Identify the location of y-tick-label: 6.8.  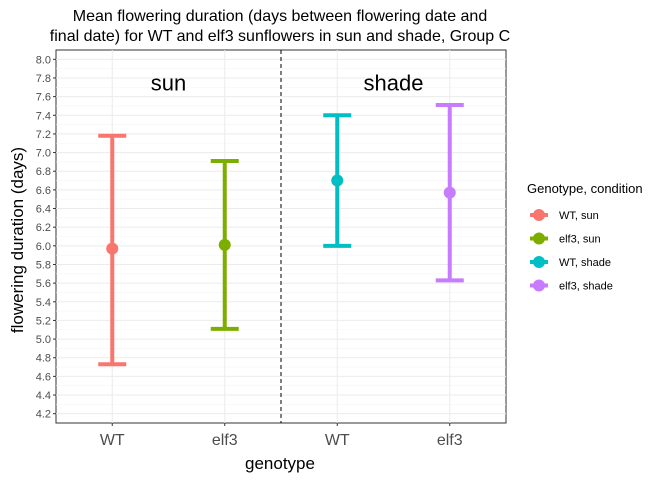
(43, 172).